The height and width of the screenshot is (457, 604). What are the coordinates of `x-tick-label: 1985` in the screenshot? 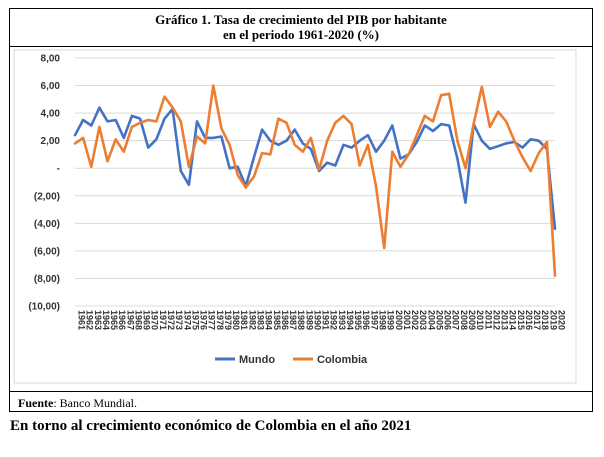 It's located at (277, 320).